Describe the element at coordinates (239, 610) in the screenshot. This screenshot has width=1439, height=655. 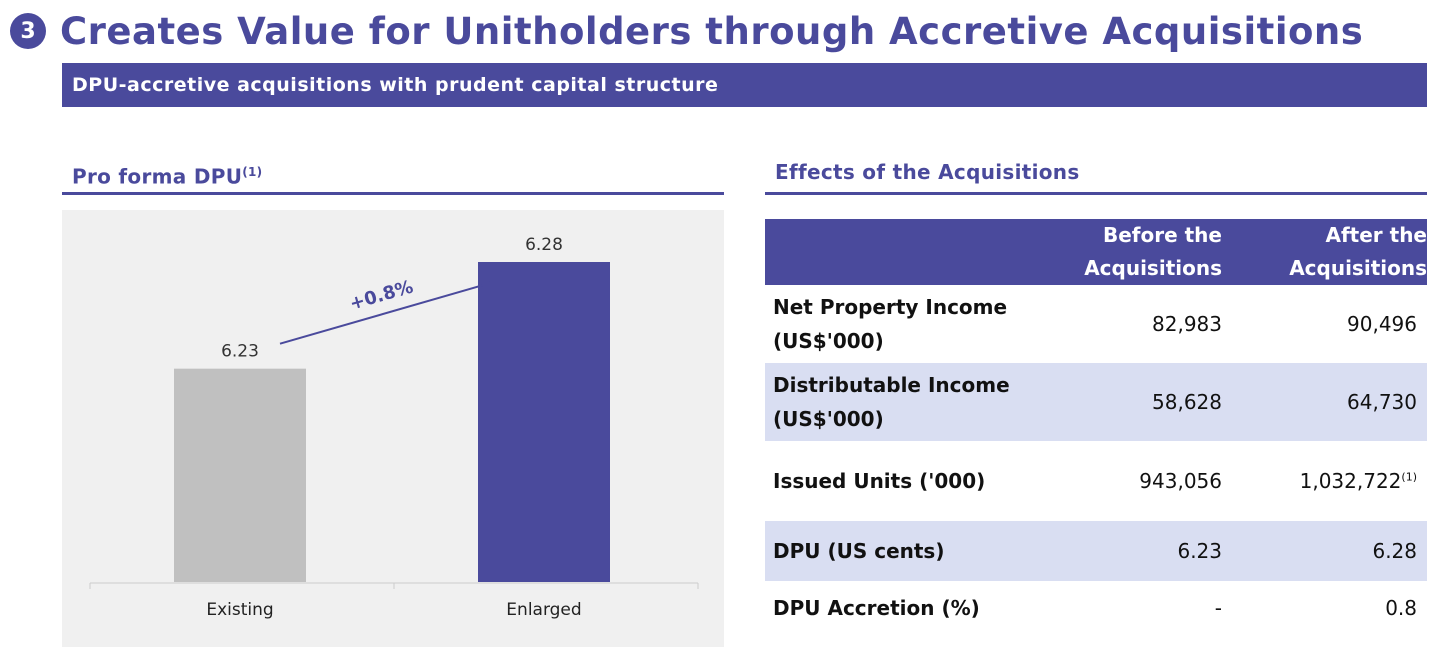
I see `category-label: Existing` at that location.